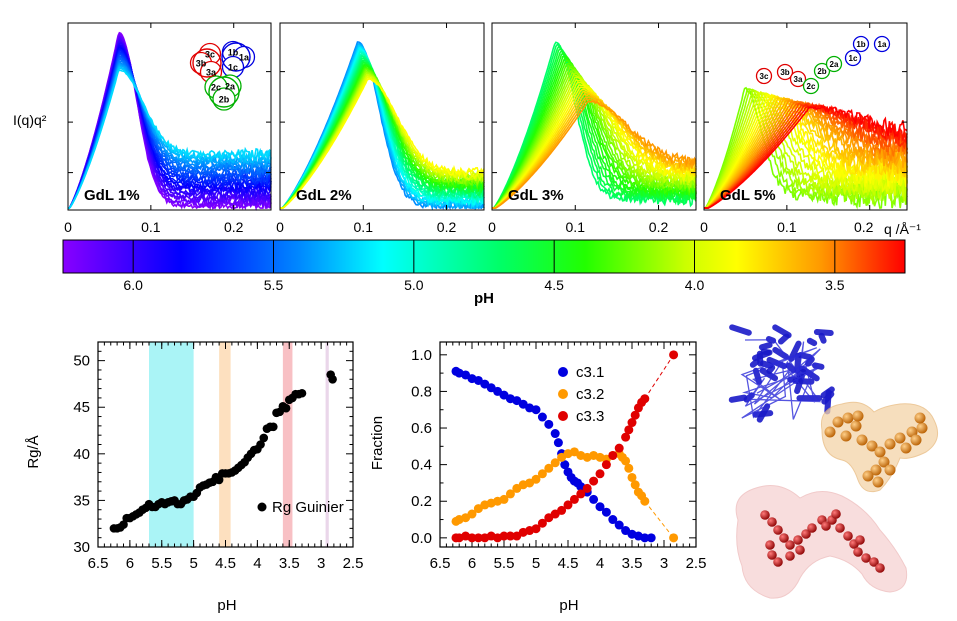 This screenshot has height=621, width=957. I want to click on fraction-ytick-label: 1.0, so click(421, 355).